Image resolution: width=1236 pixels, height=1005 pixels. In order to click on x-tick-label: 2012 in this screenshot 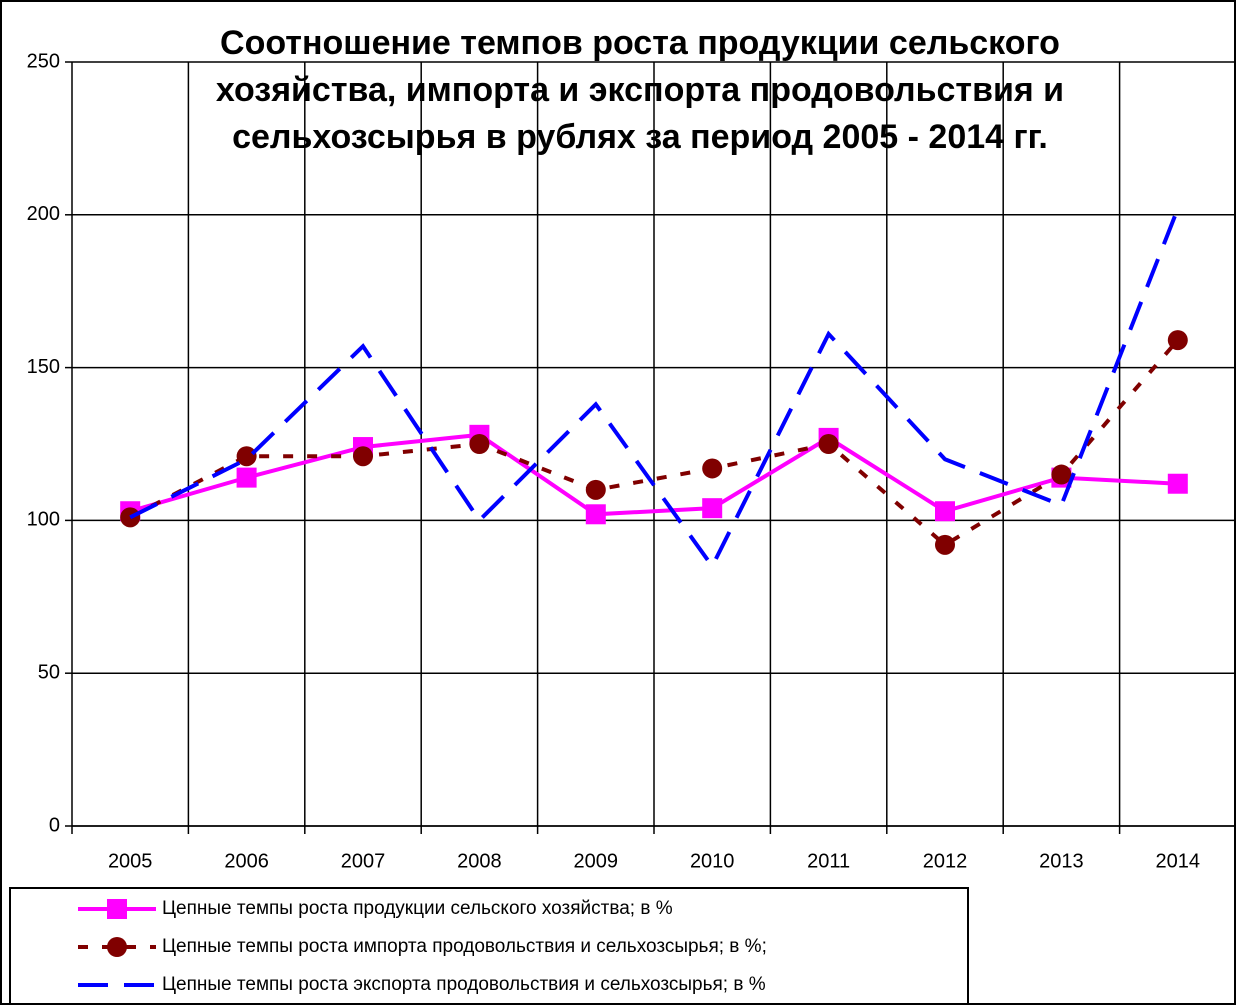, I will do `click(945, 861)`.